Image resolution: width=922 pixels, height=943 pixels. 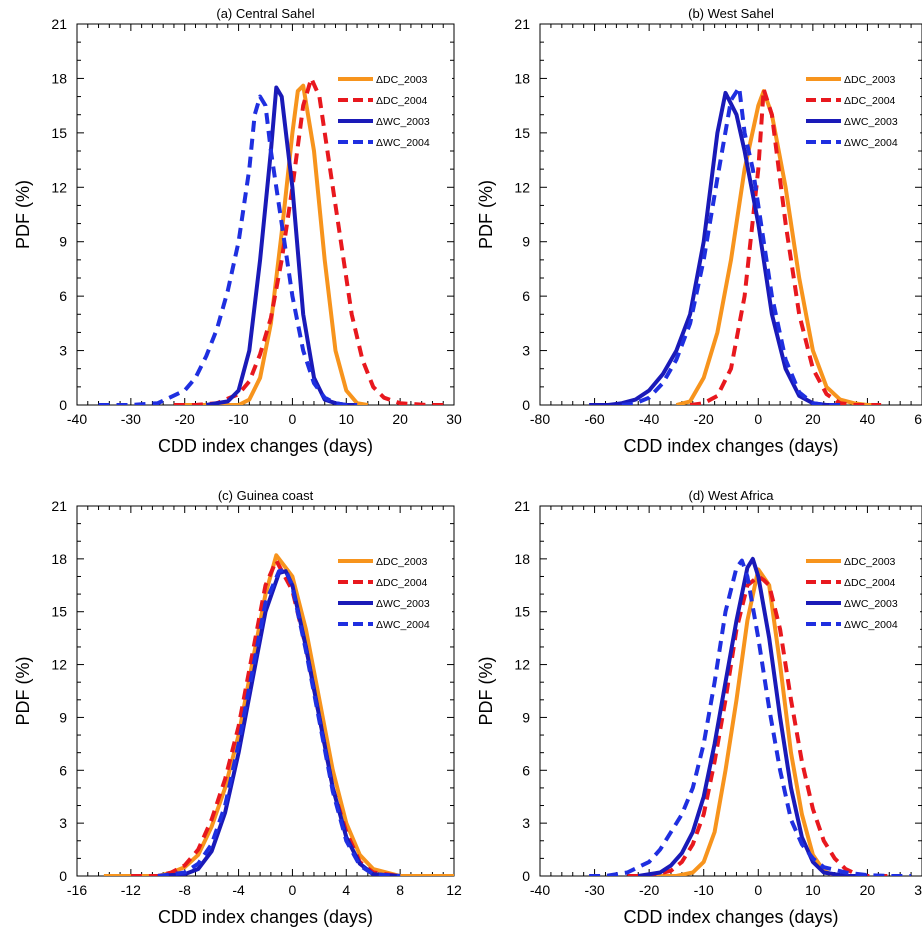 What do you see at coordinates (238, 890) in the screenshot?
I see `x-tick-label: -4` at bounding box center [238, 890].